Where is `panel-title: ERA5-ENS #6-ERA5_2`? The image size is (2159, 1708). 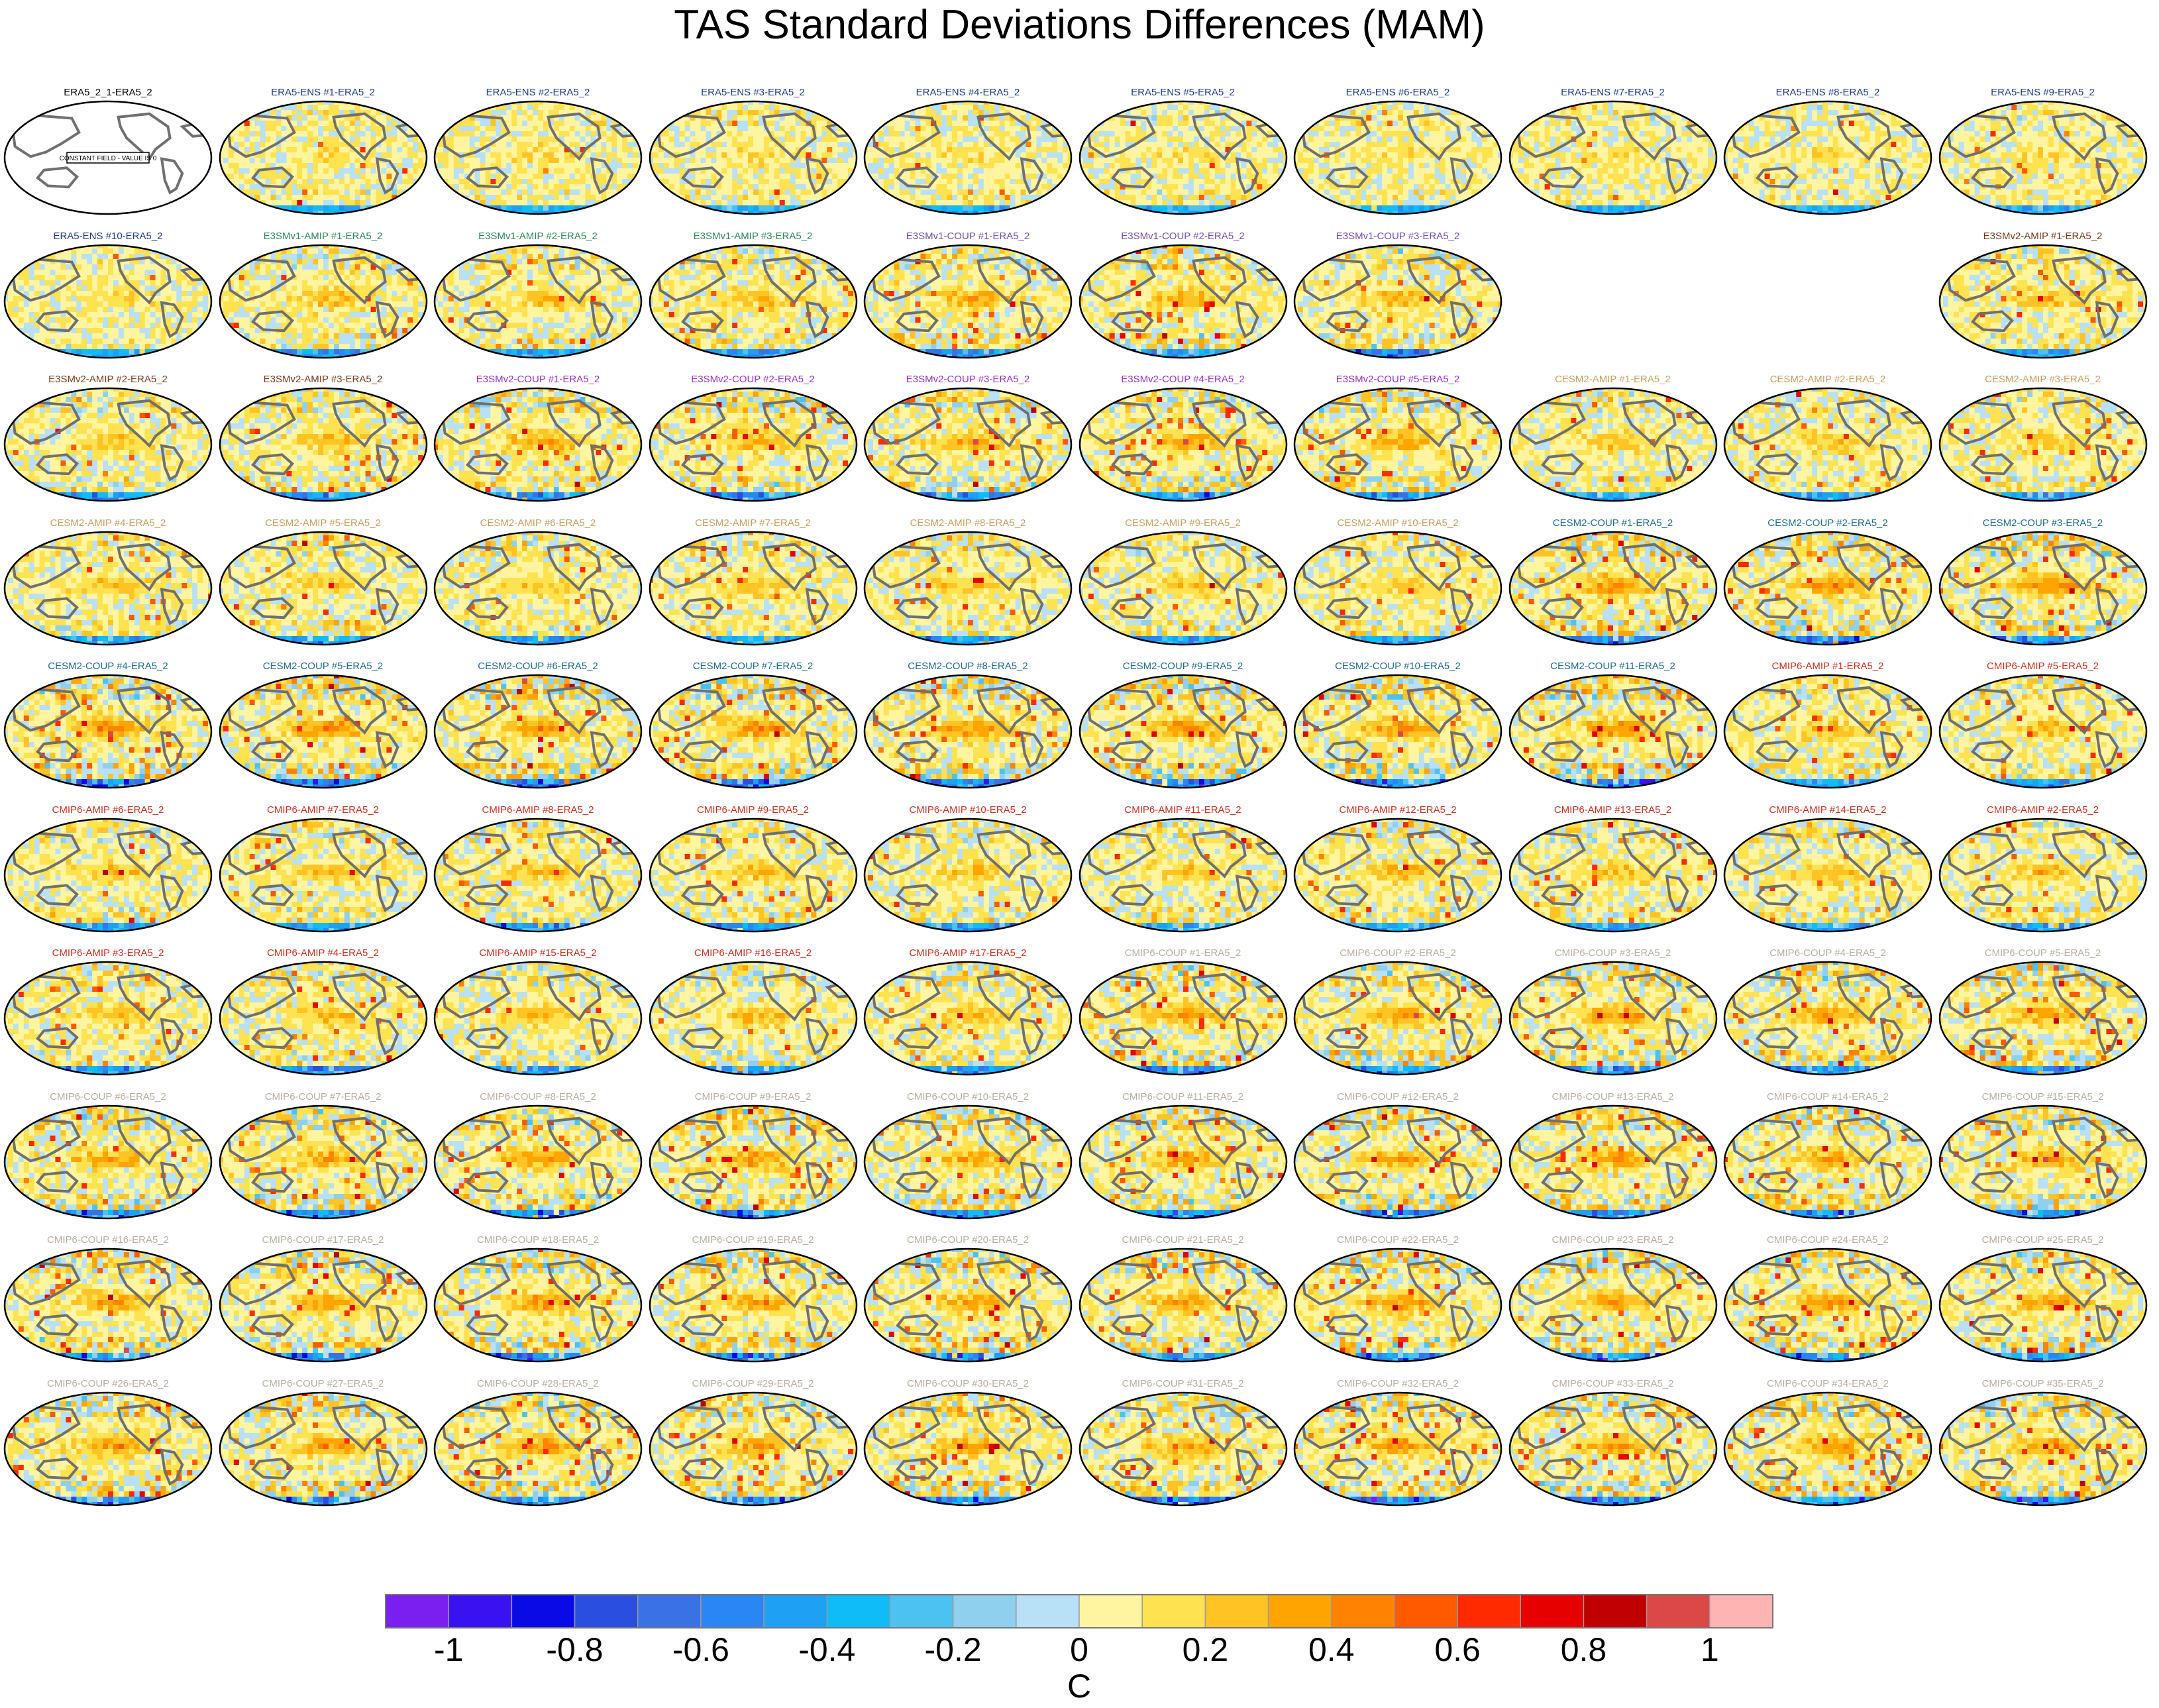 panel-title: ERA5-ENS #6-ERA5_2 is located at coordinates (1398, 92).